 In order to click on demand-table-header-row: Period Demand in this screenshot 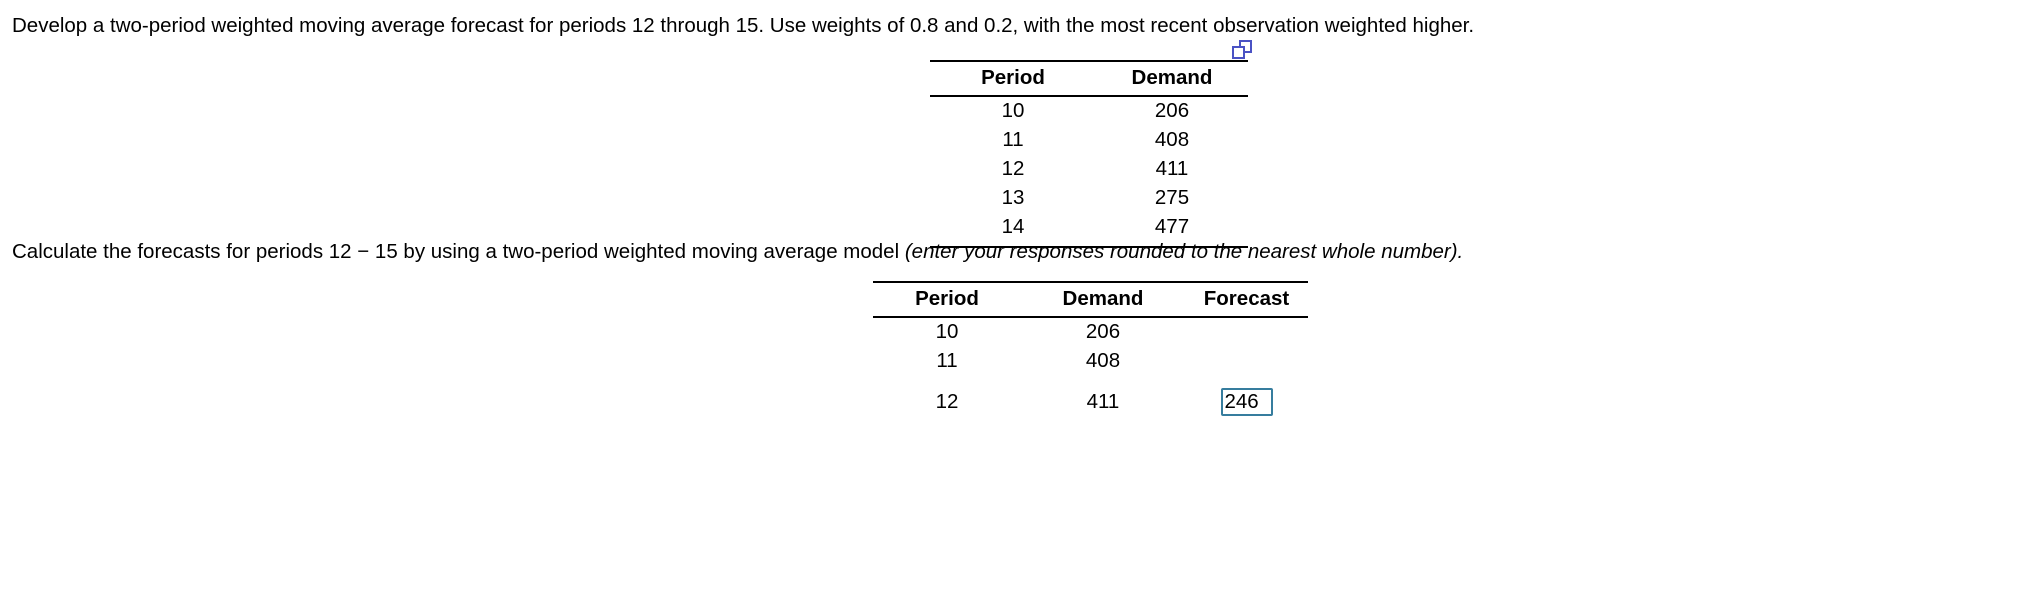, I will do `click(1089, 78)`.